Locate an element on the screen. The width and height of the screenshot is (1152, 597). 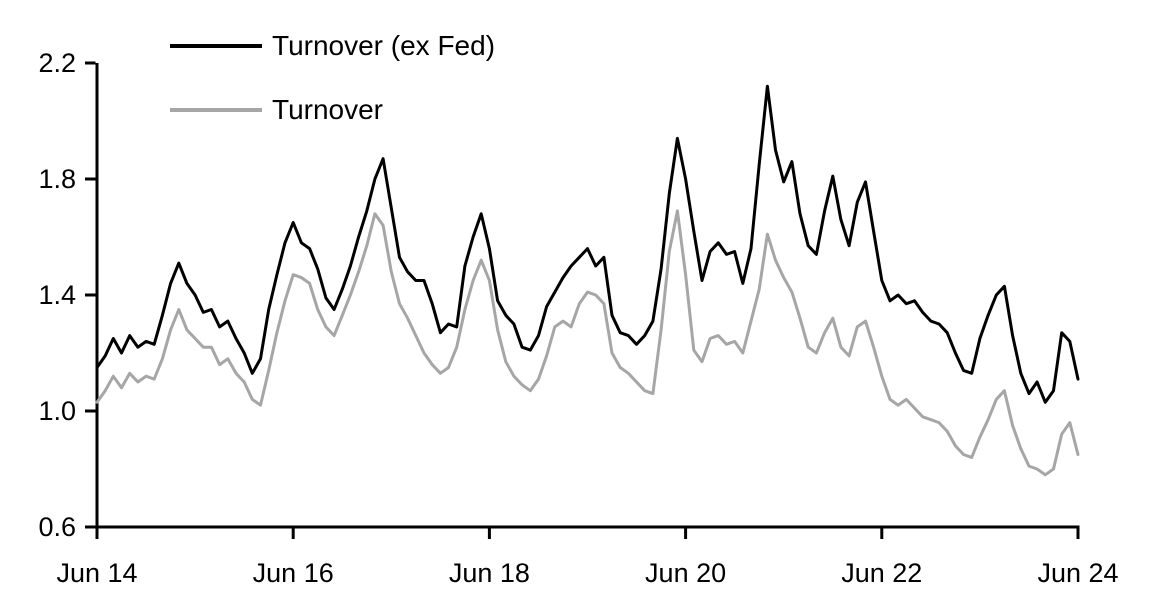
legend-item-turnover: Turnover is located at coordinates (332, 110).